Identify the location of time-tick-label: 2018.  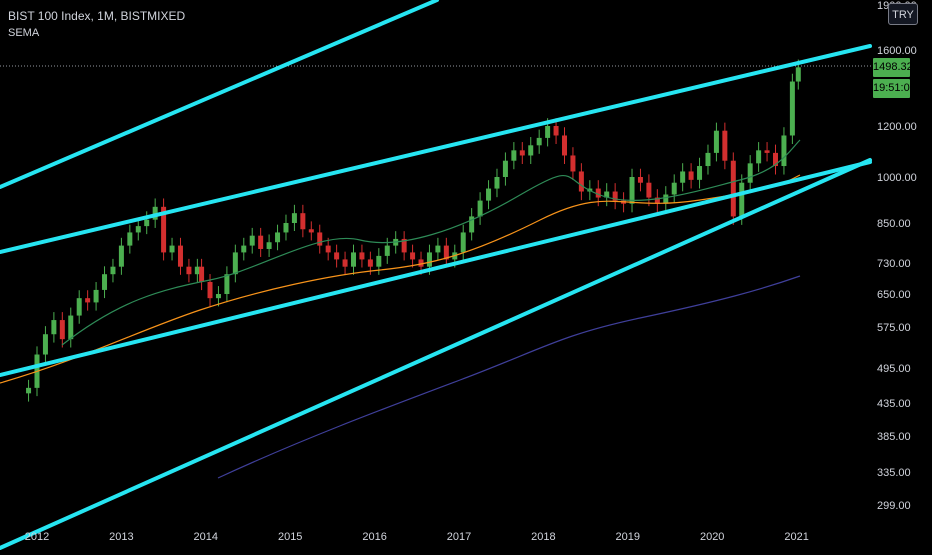
(543, 537).